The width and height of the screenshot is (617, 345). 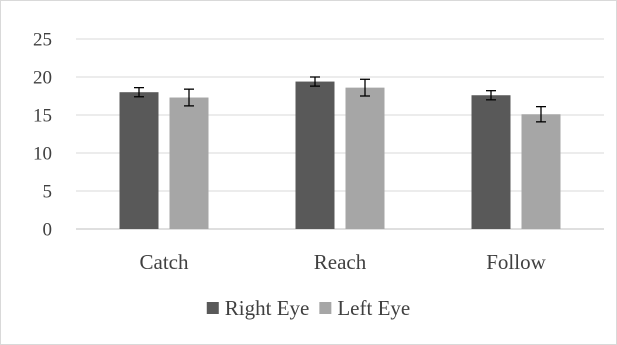 What do you see at coordinates (267, 308) in the screenshot?
I see `legend-label-right-eye: Right Eye` at bounding box center [267, 308].